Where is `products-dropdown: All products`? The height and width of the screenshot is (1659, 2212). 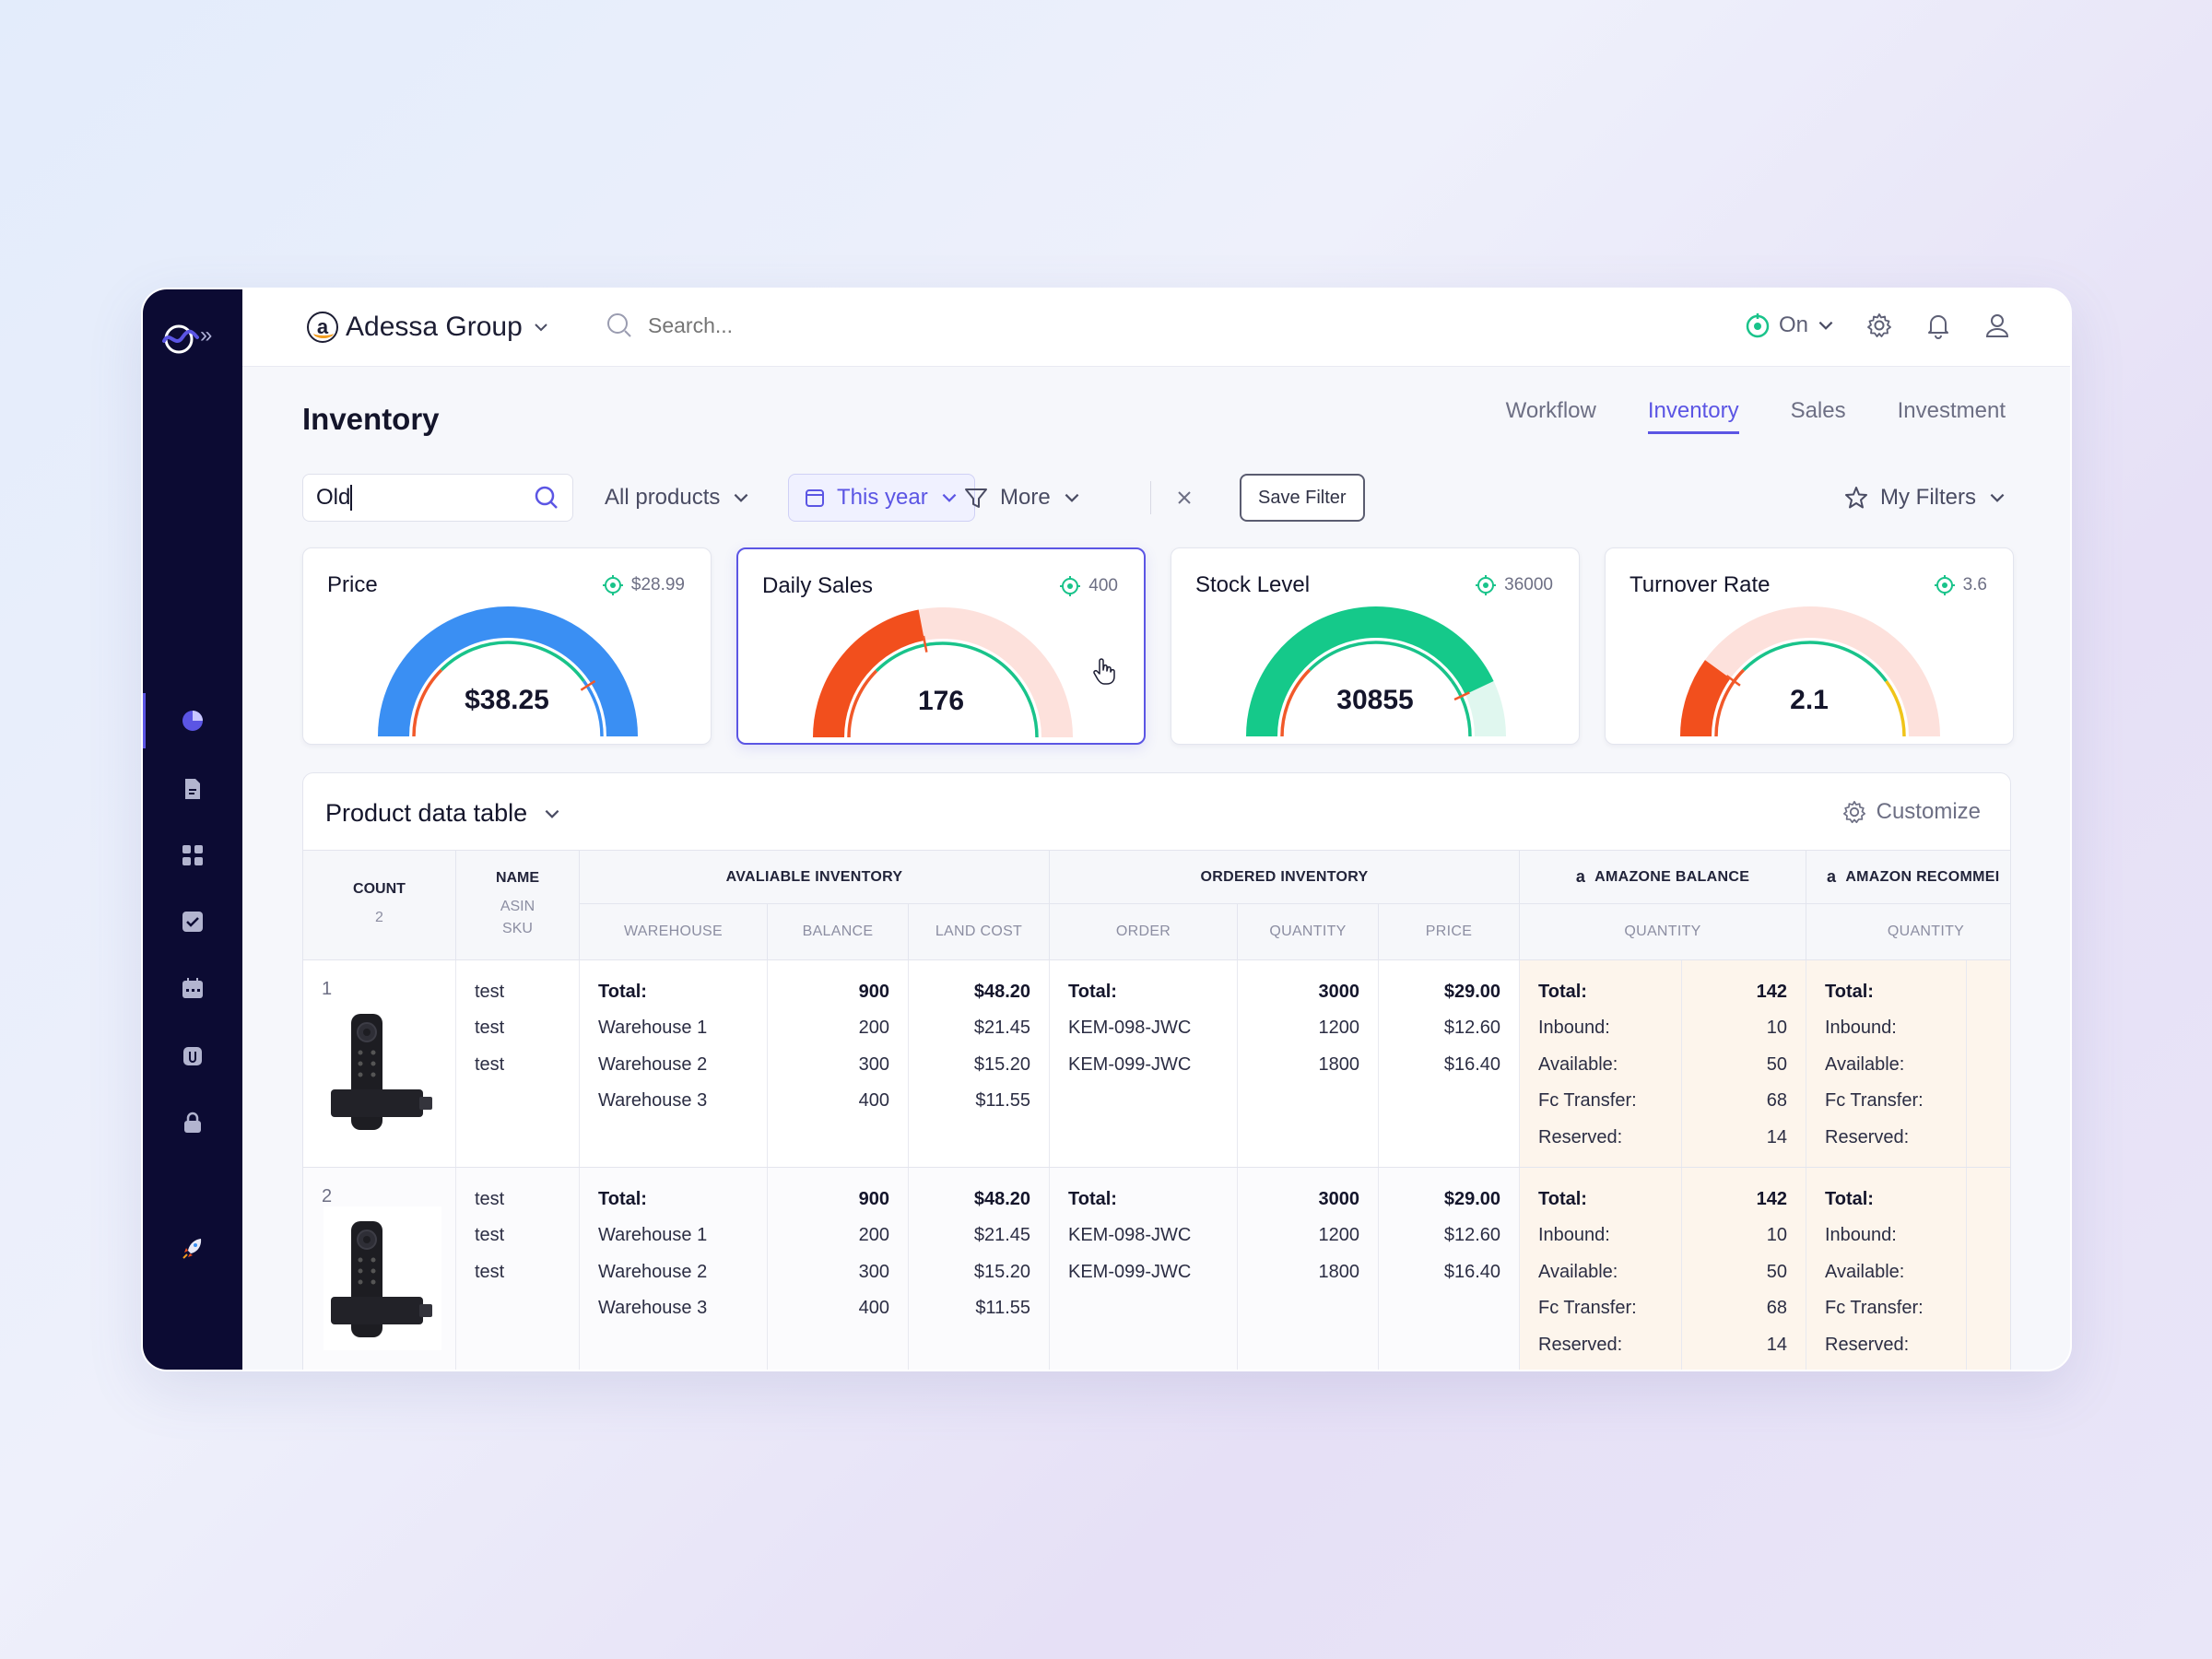 products-dropdown: All products is located at coordinates (678, 498).